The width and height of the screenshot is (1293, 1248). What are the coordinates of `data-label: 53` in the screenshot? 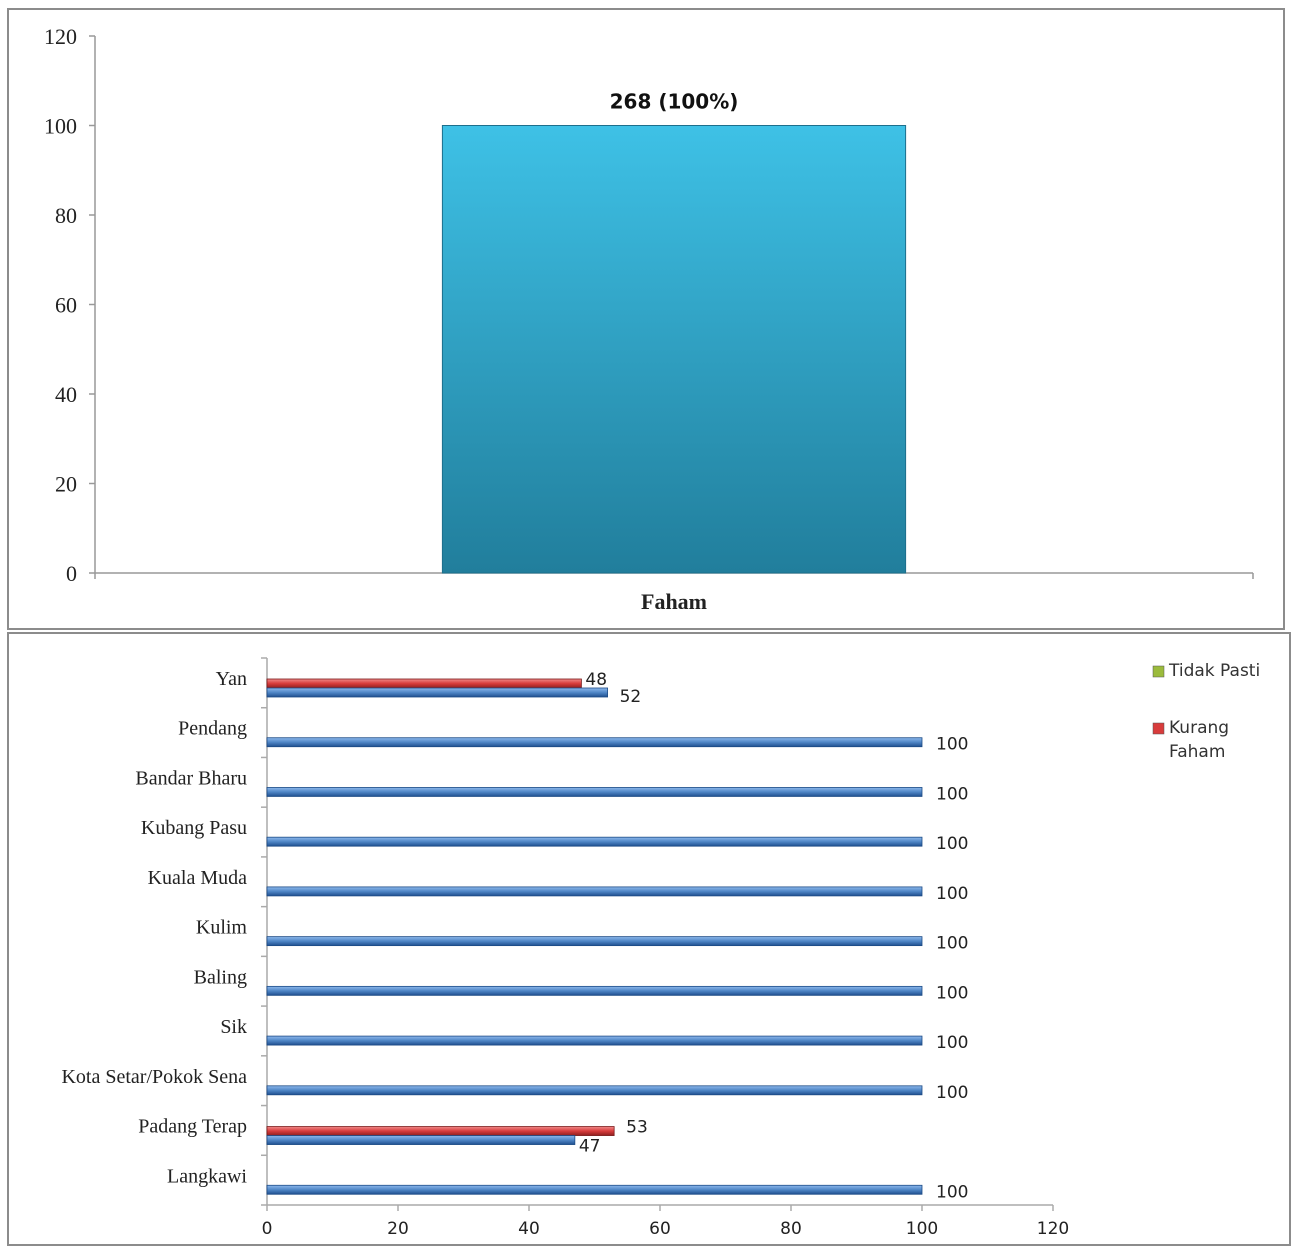 It's located at (637, 1128).